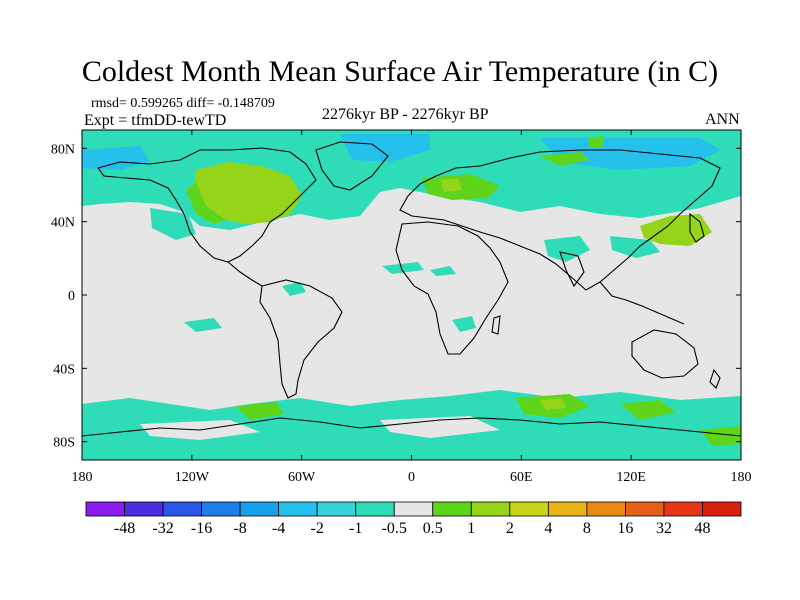 Image resolution: width=800 pixels, height=600 pixels. Describe the element at coordinates (560, 220) in the screenshot. I see `coastline-europe-asia` at that location.